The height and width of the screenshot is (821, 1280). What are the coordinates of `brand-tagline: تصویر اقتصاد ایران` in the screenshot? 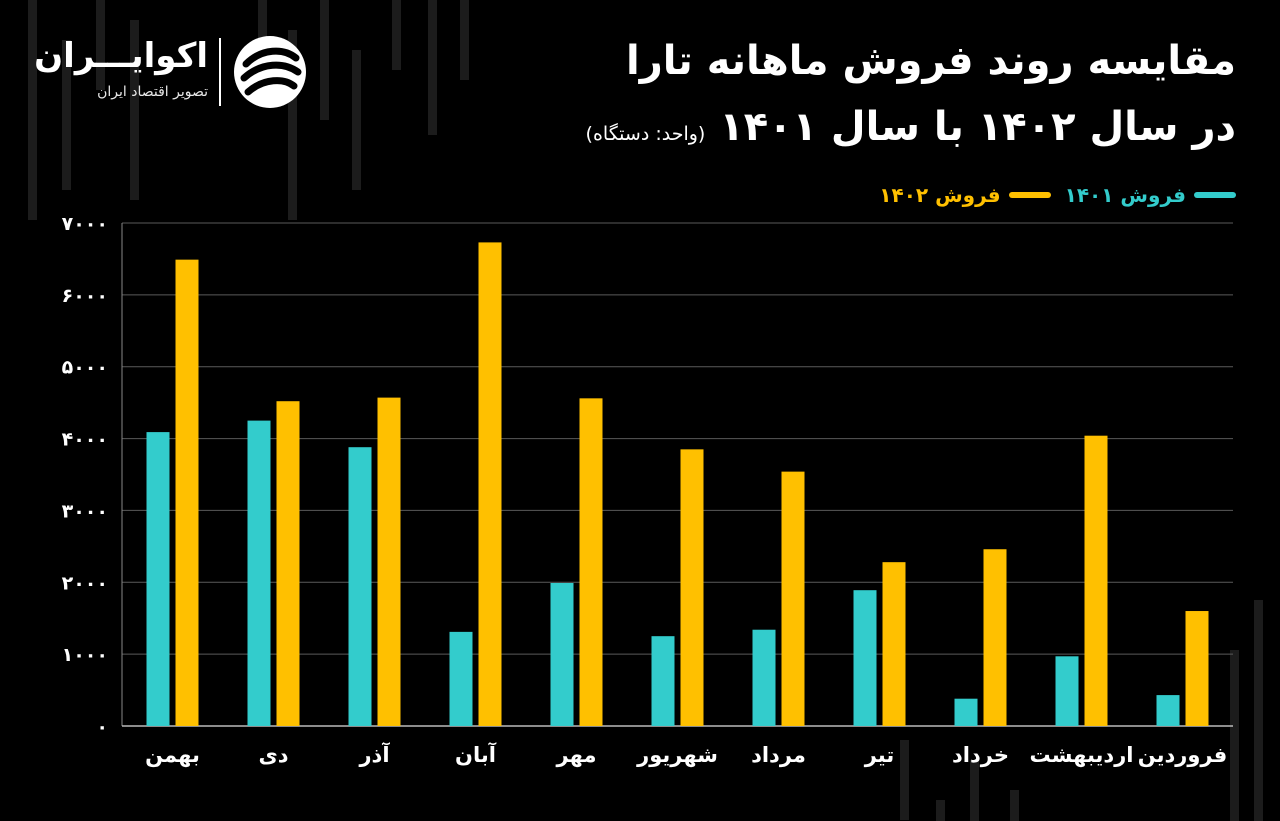 It's located at (152, 92).